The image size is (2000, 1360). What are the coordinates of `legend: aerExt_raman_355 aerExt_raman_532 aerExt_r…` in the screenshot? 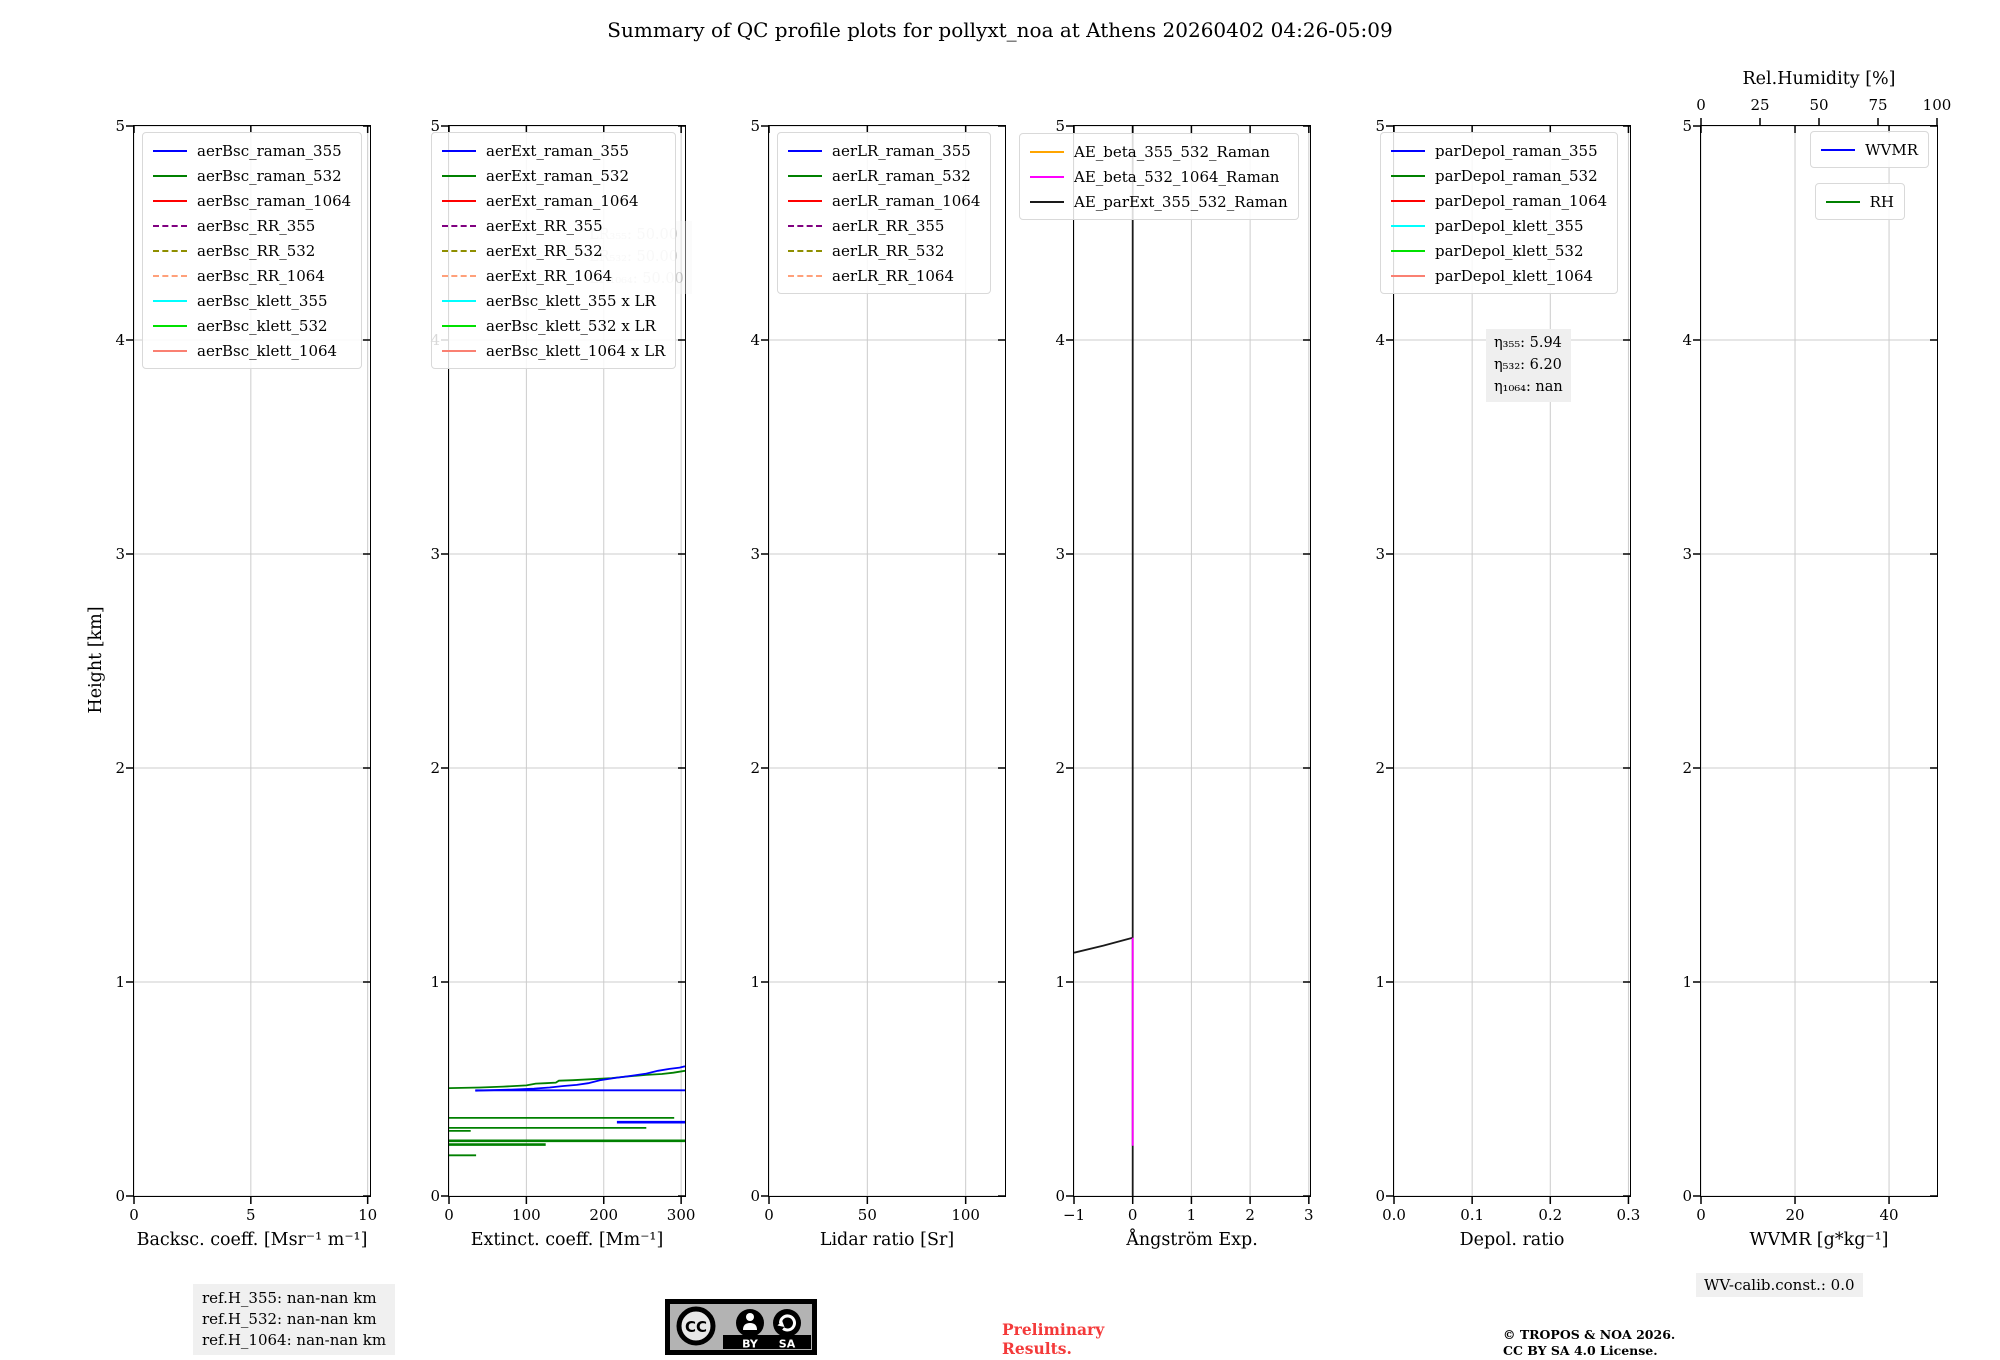 It's located at (554, 250).